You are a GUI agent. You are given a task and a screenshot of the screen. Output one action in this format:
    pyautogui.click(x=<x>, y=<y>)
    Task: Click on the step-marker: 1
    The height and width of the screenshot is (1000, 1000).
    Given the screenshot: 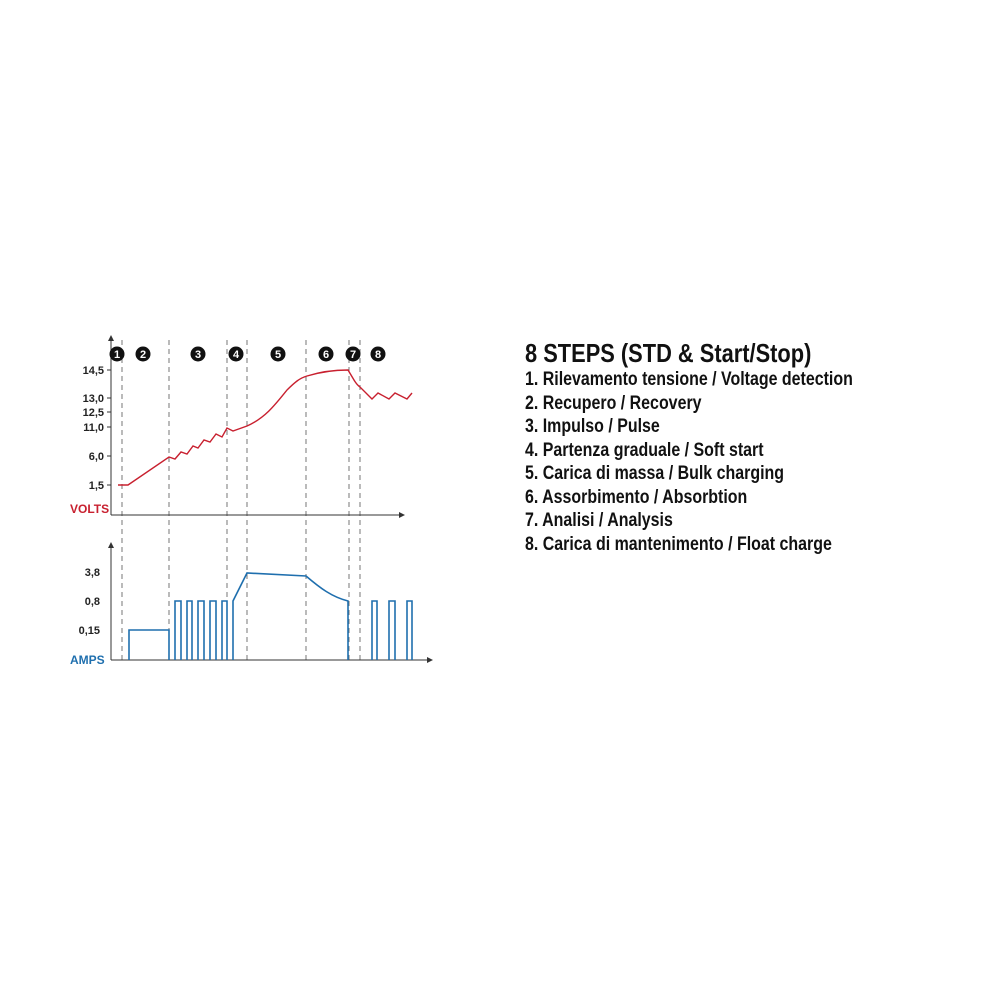 What is the action you would take?
    pyautogui.click(x=117, y=354)
    